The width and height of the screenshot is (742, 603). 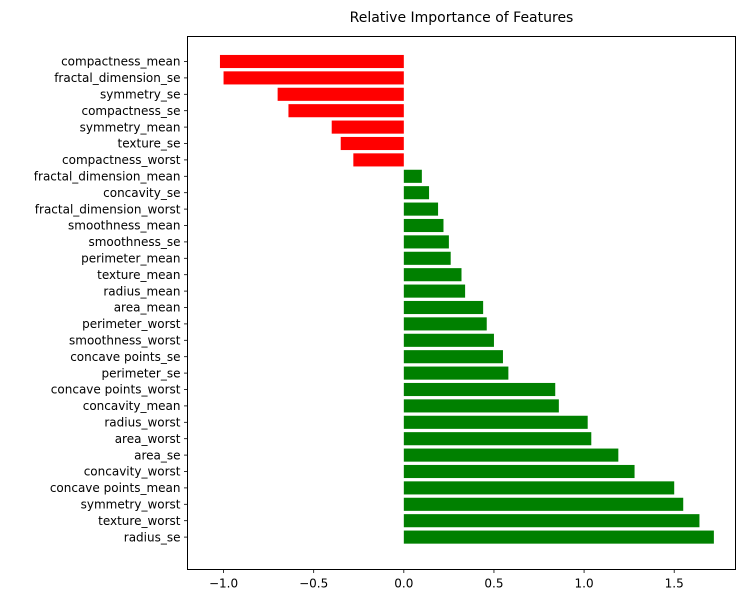 What do you see at coordinates (125, 341) in the screenshot?
I see `y-tick-label: smoothness_worst` at bounding box center [125, 341].